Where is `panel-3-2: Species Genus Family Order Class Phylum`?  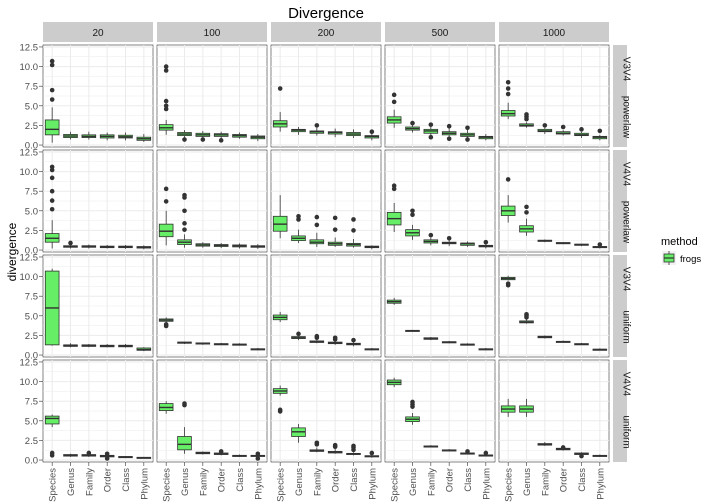 panel-3-2: Species Genus Family Order Class Phylum is located at coordinates (326, 430).